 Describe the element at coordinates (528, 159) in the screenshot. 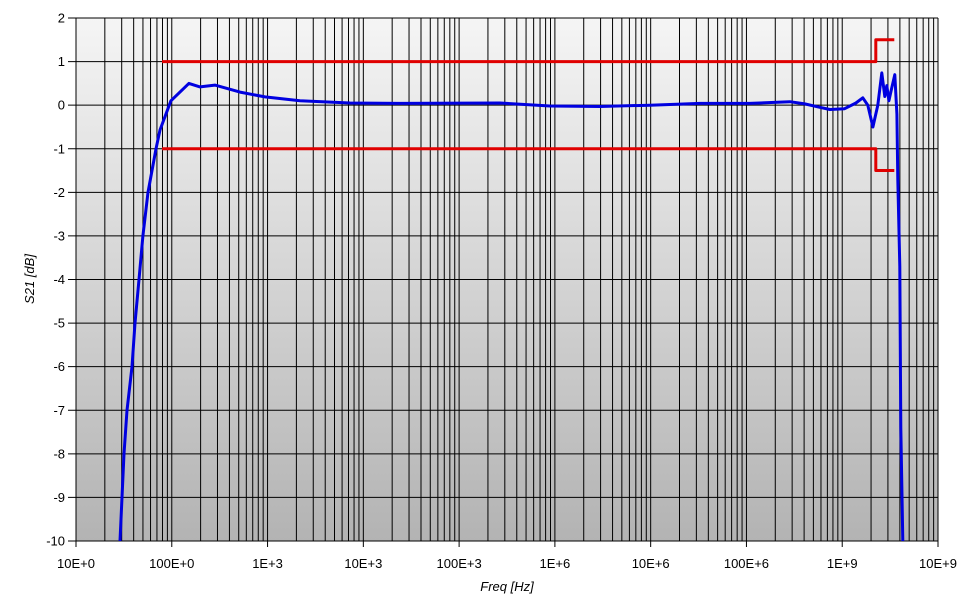

I see `series-lower-limit` at that location.